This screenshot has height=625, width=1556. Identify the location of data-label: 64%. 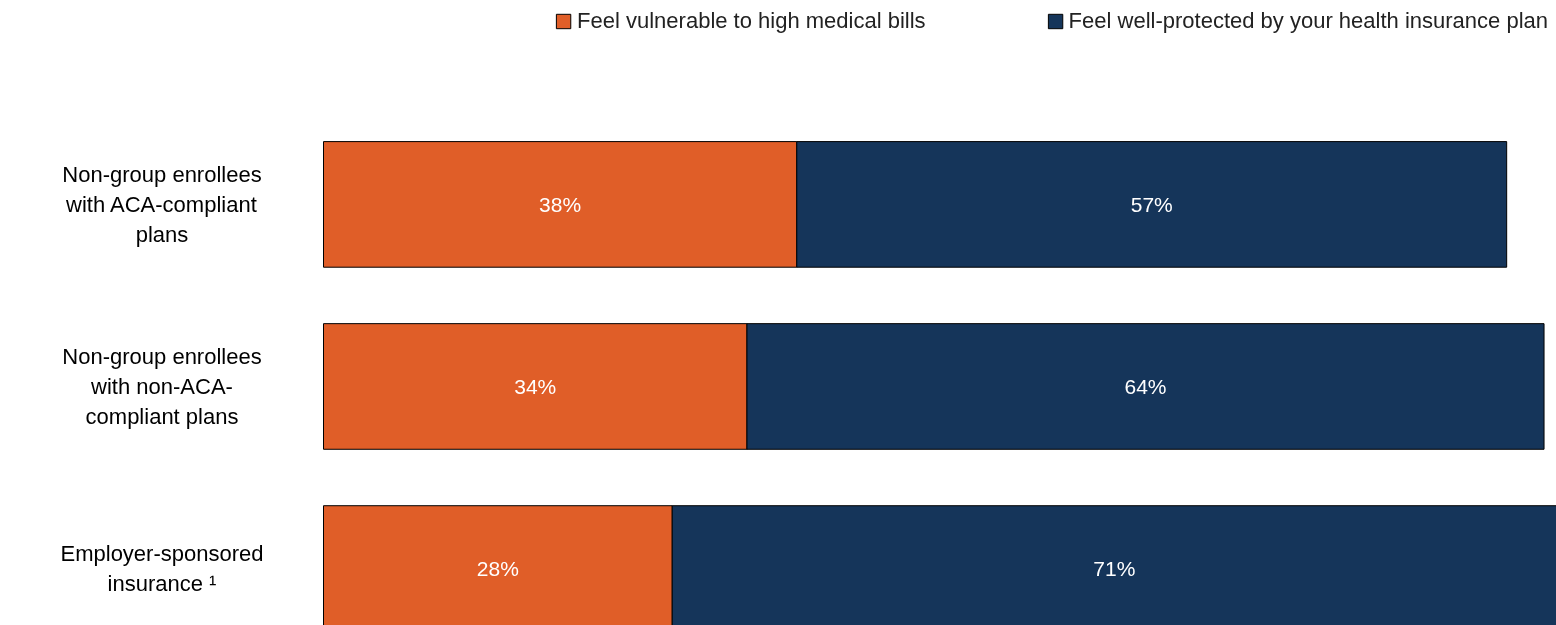
(1145, 386).